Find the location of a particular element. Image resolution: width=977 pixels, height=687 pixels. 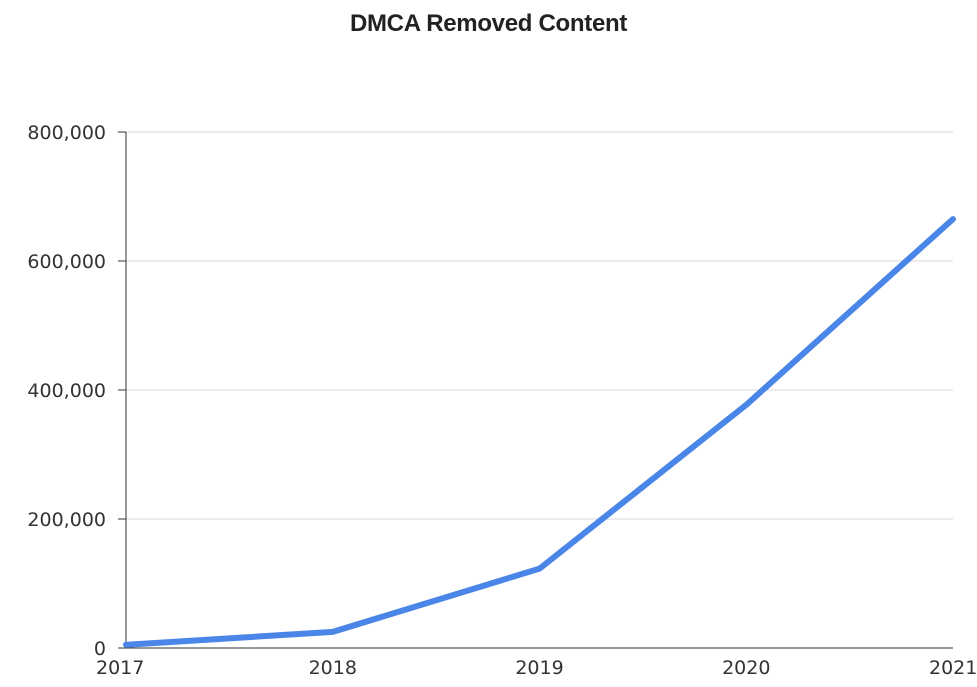

x-tick-label: 2021 is located at coordinates (953, 668).